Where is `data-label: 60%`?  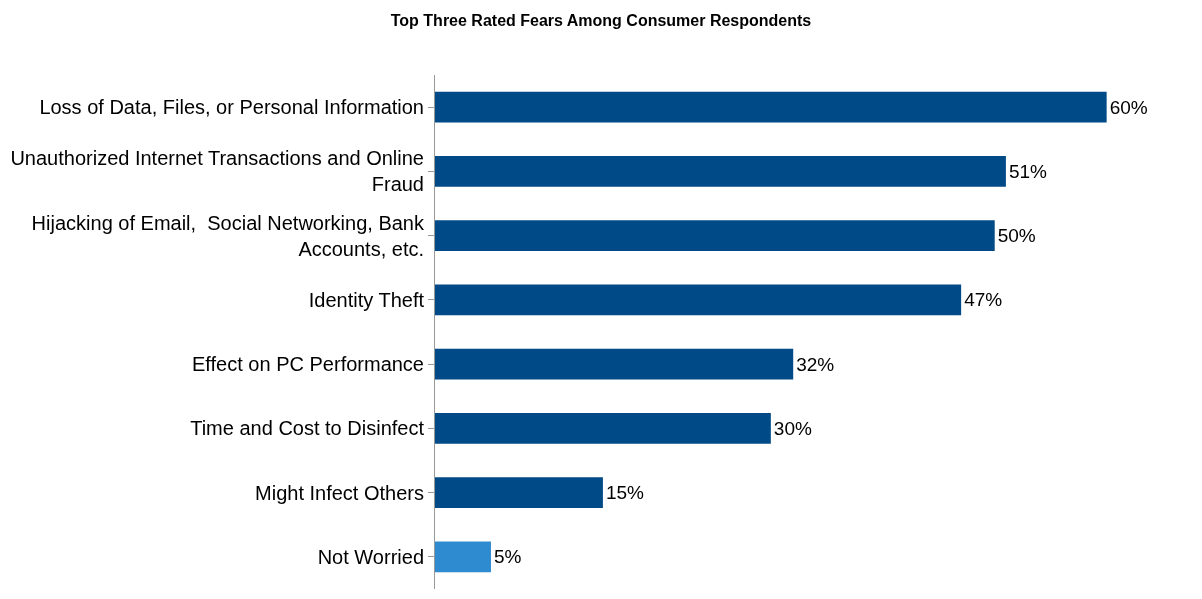
data-label: 60% is located at coordinates (1128, 107).